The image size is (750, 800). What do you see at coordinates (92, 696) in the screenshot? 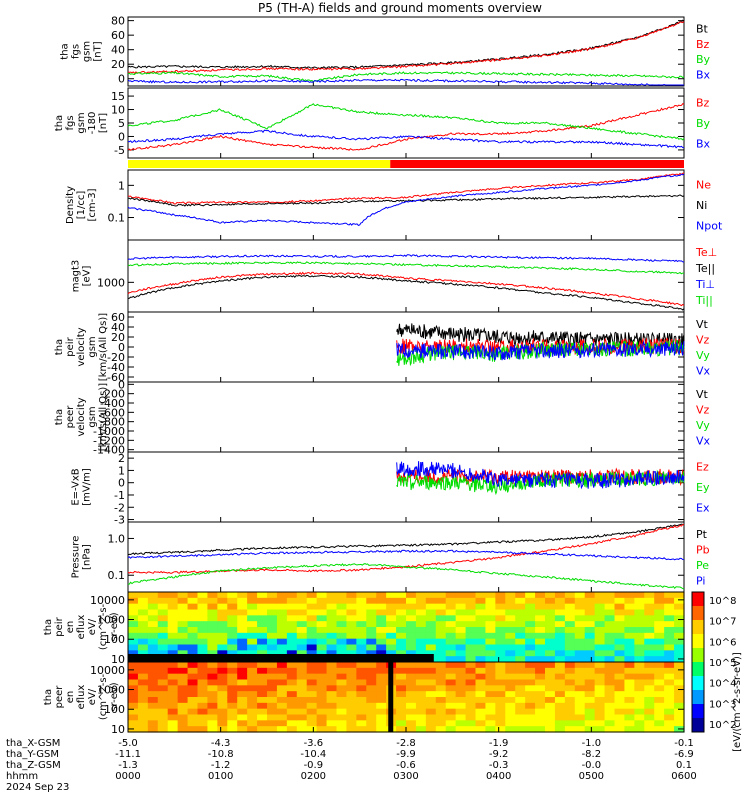
I see `y-axis-label: eV/` at bounding box center [92, 696].